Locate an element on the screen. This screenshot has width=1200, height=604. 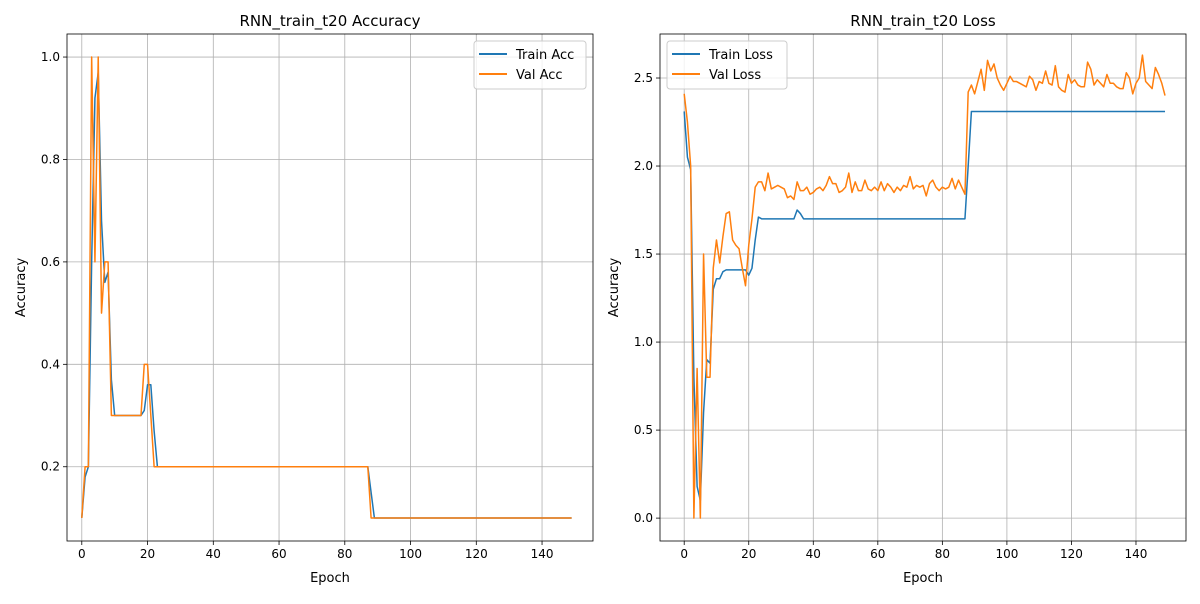
y-tick-label: 1.5 is located at coordinates (643, 254).